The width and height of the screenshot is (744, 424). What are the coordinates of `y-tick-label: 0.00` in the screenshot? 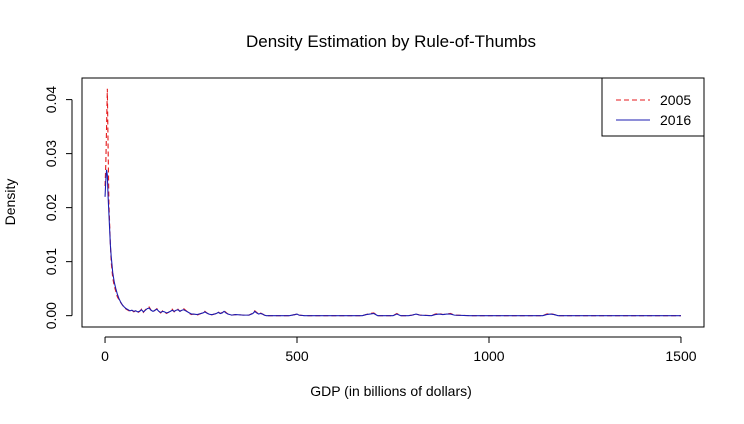 It's located at (51, 315).